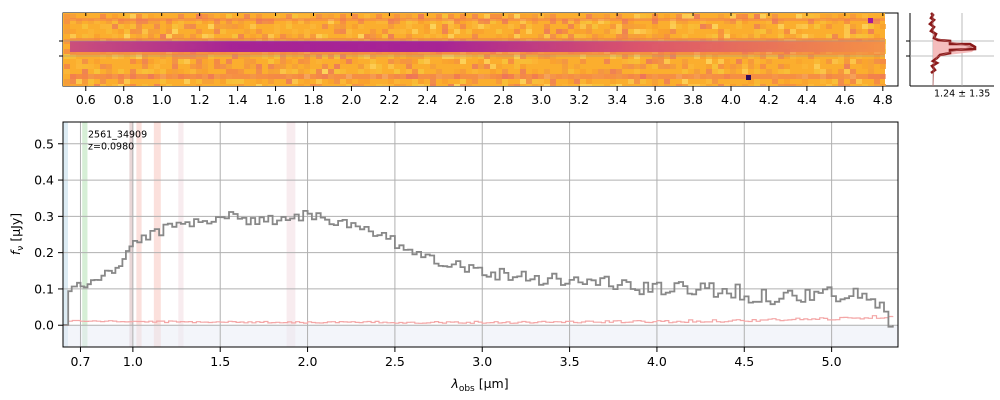 The width and height of the screenshot is (1000, 400). What do you see at coordinates (86, 99) in the screenshot?
I see `top-x-tick-label: 0.6` at bounding box center [86, 99].